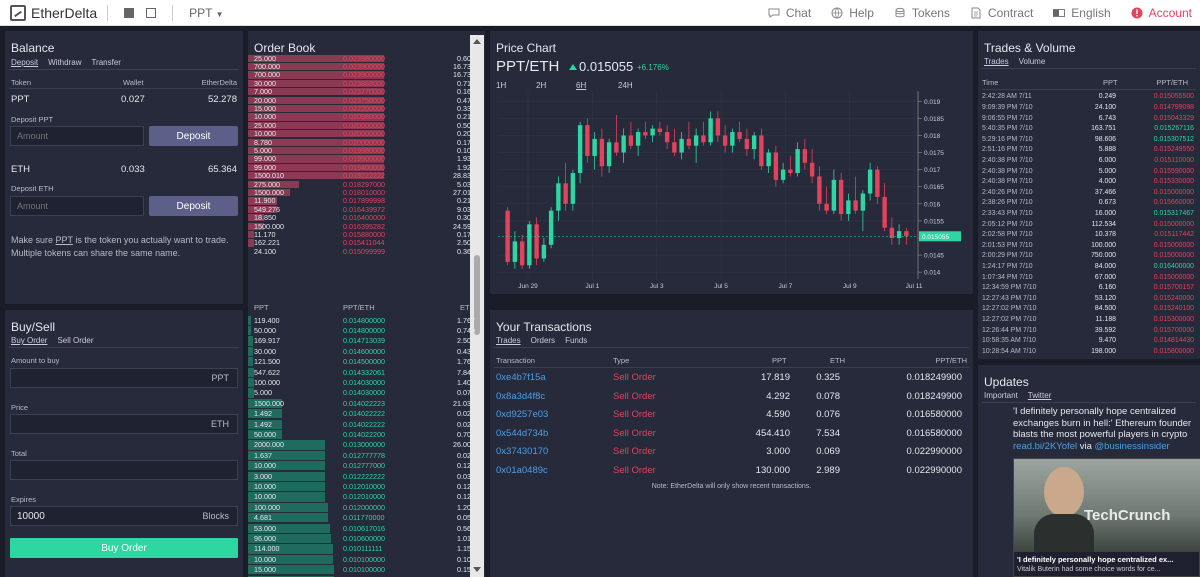  I want to click on bid-row: 50.000 0.014800000 0.740, so click(366, 330).